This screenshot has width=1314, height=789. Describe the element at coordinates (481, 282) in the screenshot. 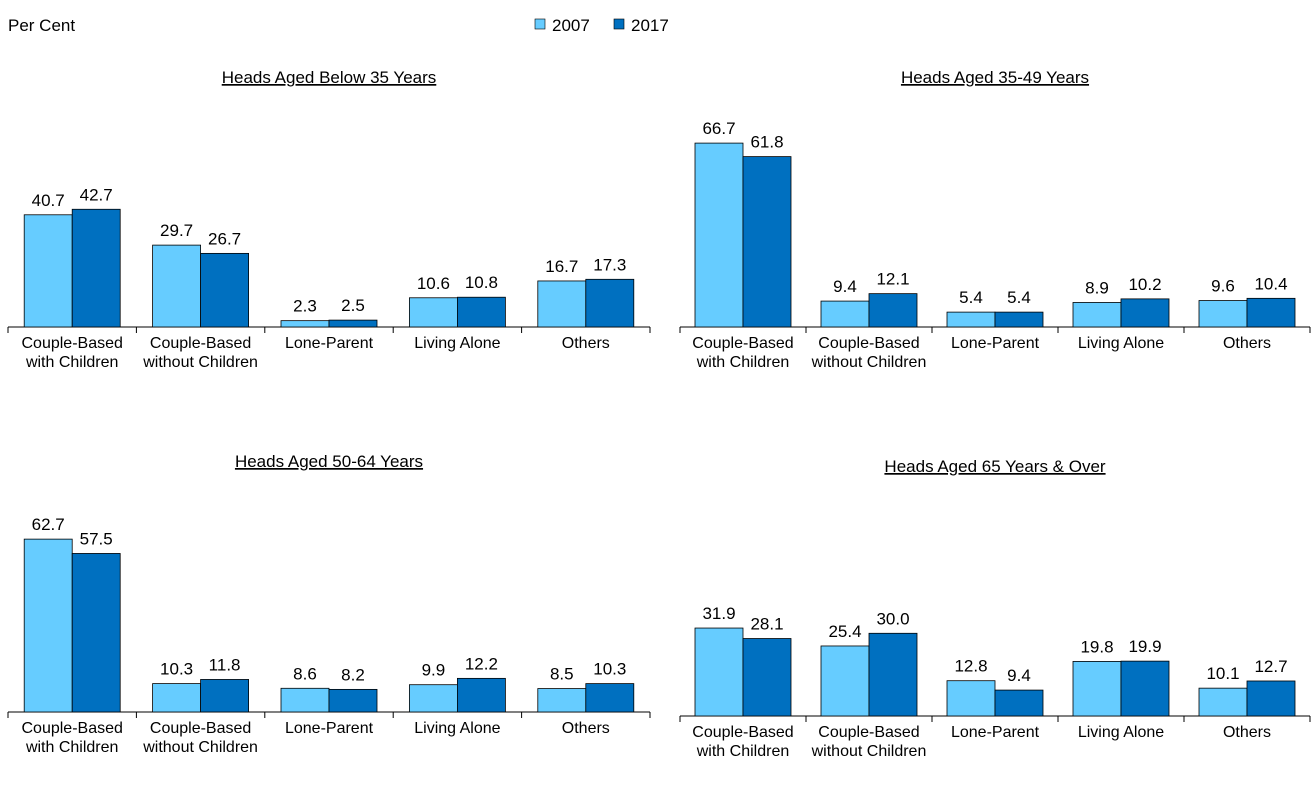

I see `value-label: 10.8` at that location.